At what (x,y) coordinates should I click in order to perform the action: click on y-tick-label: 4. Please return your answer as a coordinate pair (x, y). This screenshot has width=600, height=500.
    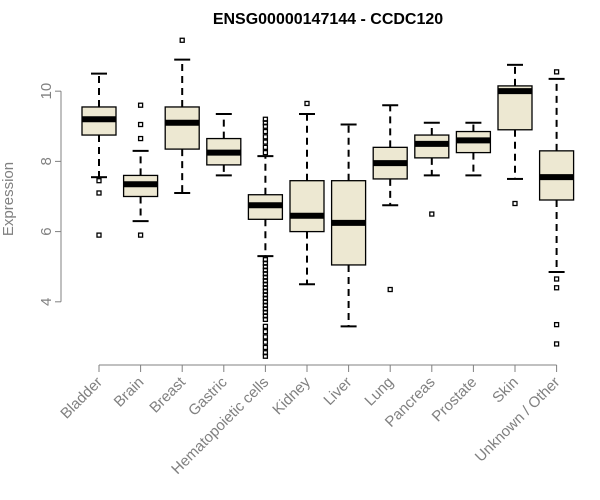
    Looking at the image, I should click on (46, 302).